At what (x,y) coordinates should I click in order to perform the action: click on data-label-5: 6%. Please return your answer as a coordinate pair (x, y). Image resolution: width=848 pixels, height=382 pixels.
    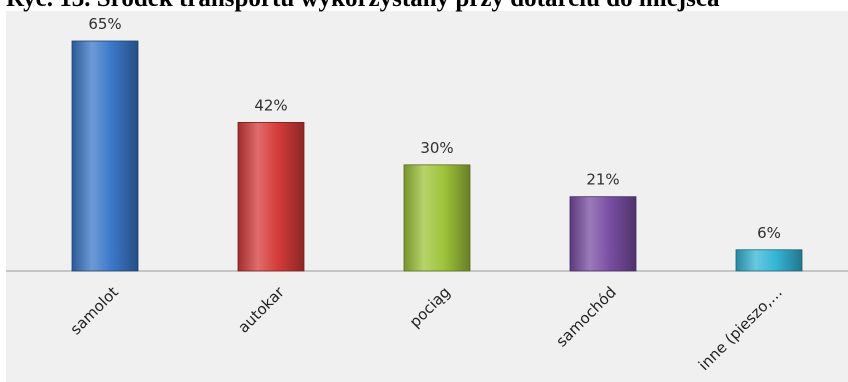
    Looking at the image, I should click on (769, 233).